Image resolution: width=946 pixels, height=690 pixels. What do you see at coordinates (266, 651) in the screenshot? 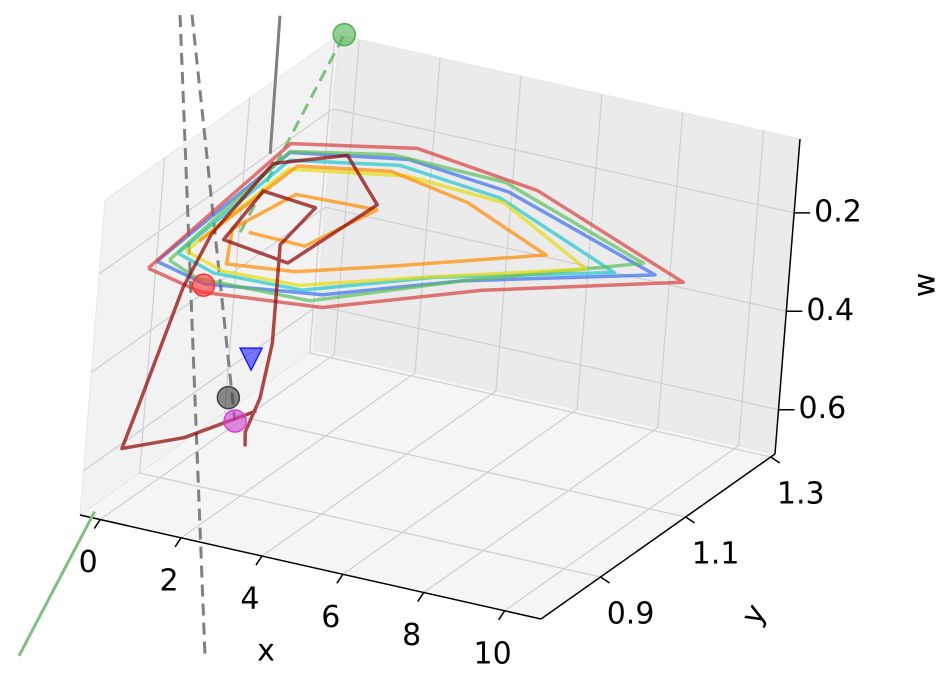
I see `x-axis-label: x` at bounding box center [266, 651].